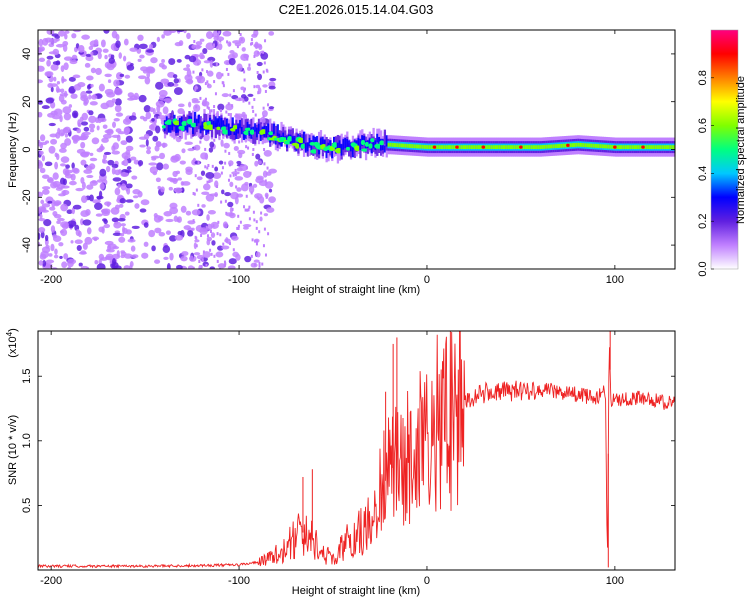 This screenshot has width=750, height=600. Describe the element at coordinates (724, 149) in the screenshot. I see `colorbar-gradient` at that location.